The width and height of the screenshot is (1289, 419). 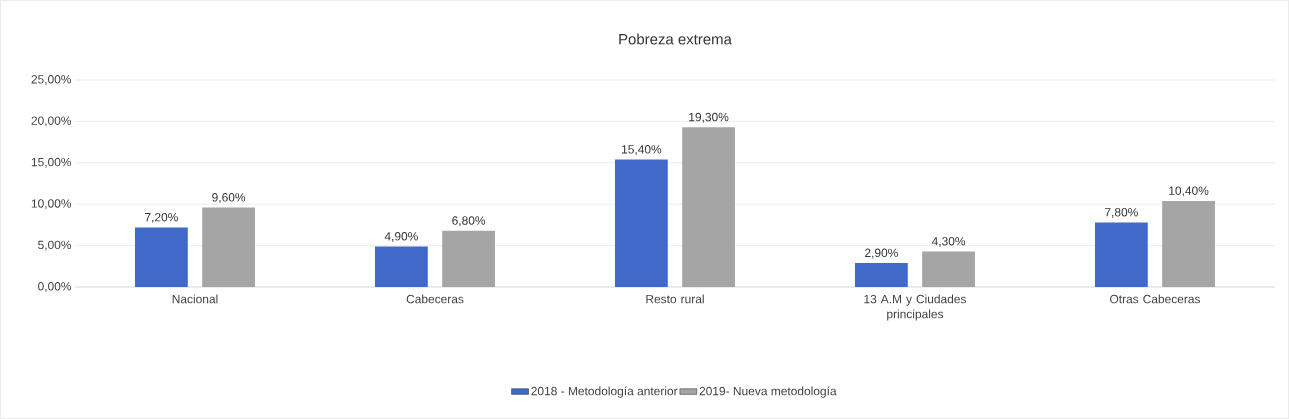 I want to click on x-tick-label: Otras Cabeceras, so click(x=1155, y=299).